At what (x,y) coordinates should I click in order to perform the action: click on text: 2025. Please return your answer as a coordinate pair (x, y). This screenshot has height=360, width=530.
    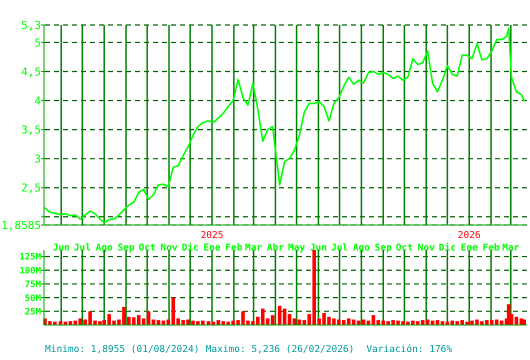
    Looking at the image, I should click on (212, 235).